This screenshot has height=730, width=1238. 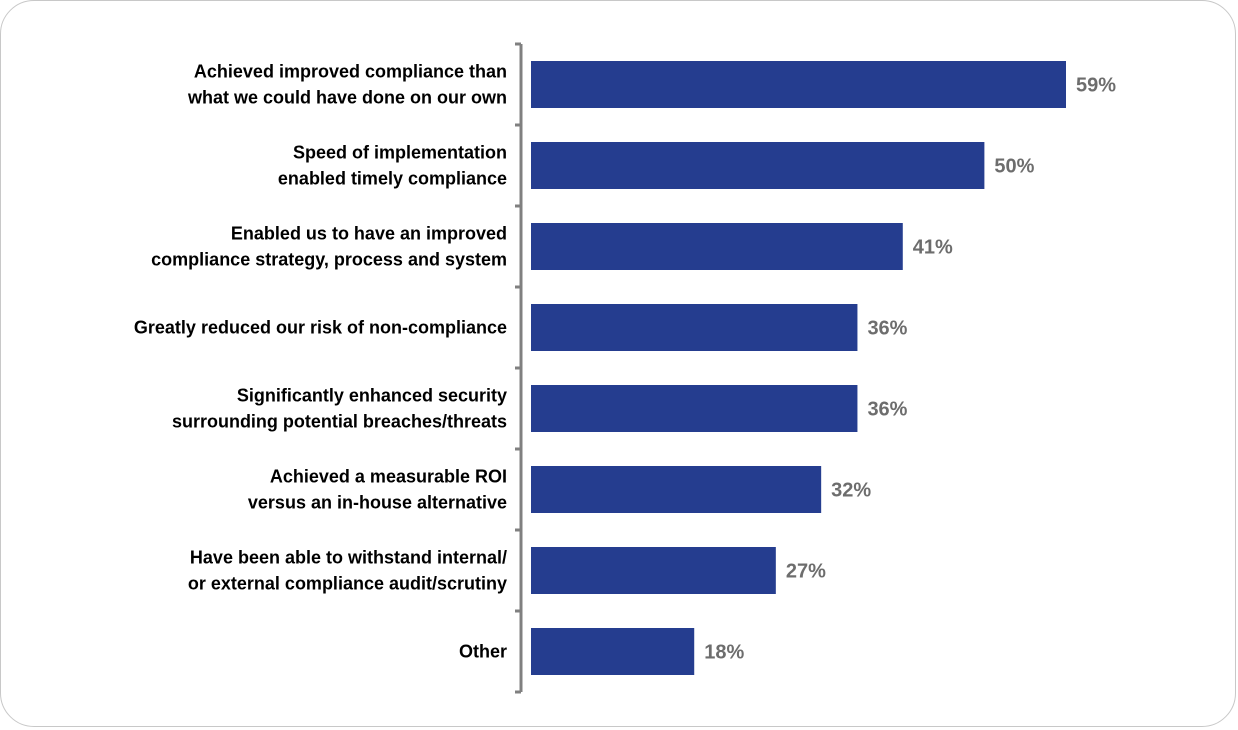 I want to click on value-label: 50%, so click(x=1014, y=167).